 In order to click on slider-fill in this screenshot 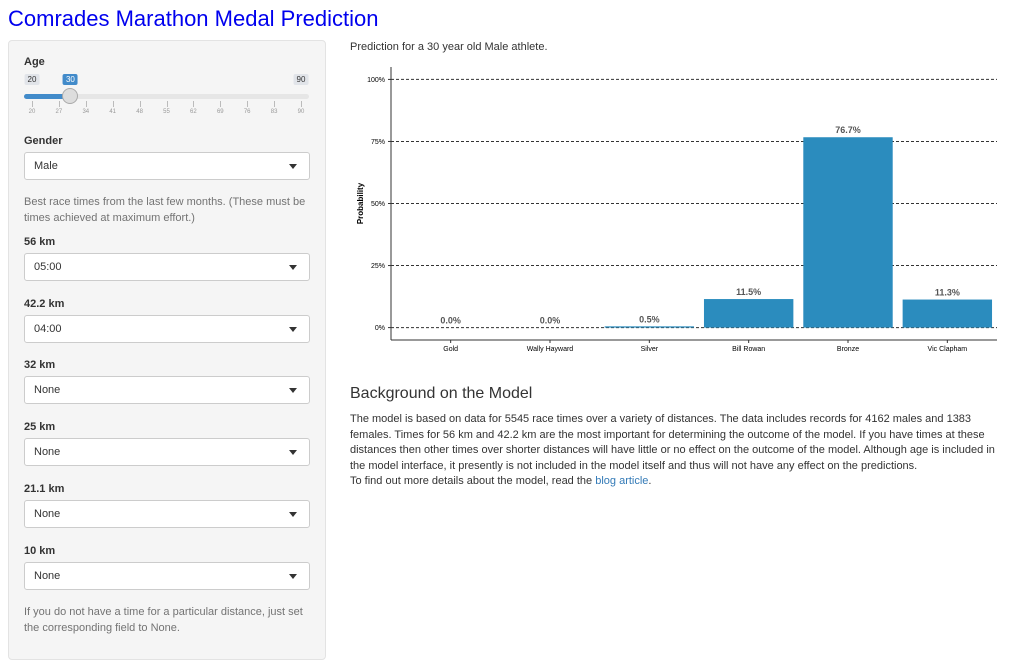, I will do `click(47, 96)`.